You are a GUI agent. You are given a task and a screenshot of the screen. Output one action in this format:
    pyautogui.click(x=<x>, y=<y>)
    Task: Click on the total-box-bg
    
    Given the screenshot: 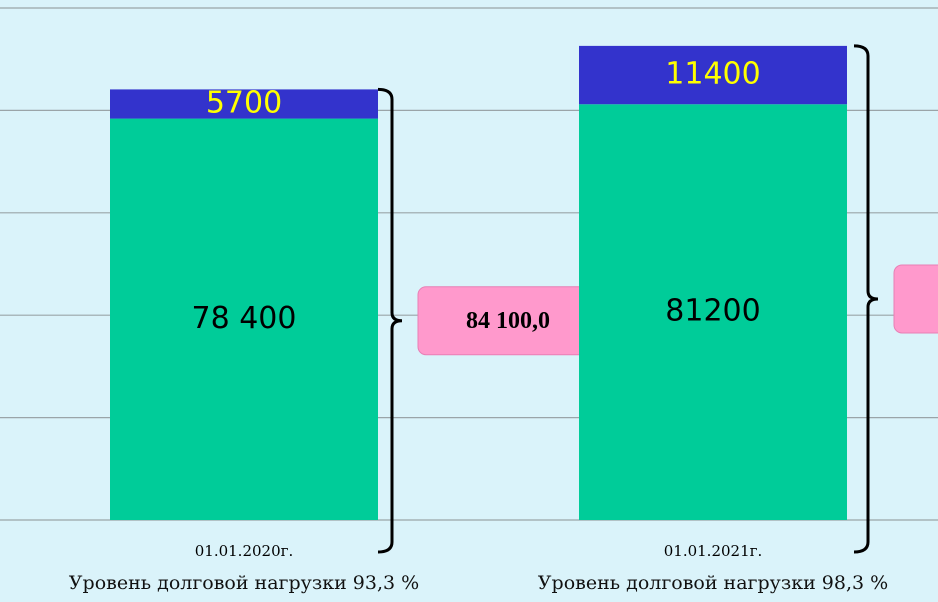 What is the action you would take?
    pyautogui.click(x=915, y=299)
    